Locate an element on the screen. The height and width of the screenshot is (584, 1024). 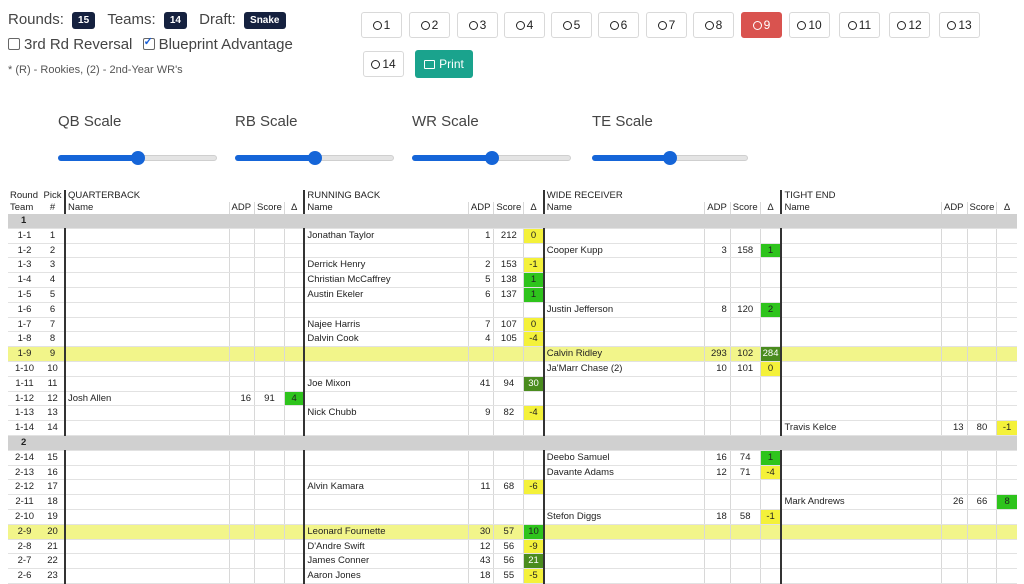
wr-adp-cell: 18 is located at coordinates (717, 517).